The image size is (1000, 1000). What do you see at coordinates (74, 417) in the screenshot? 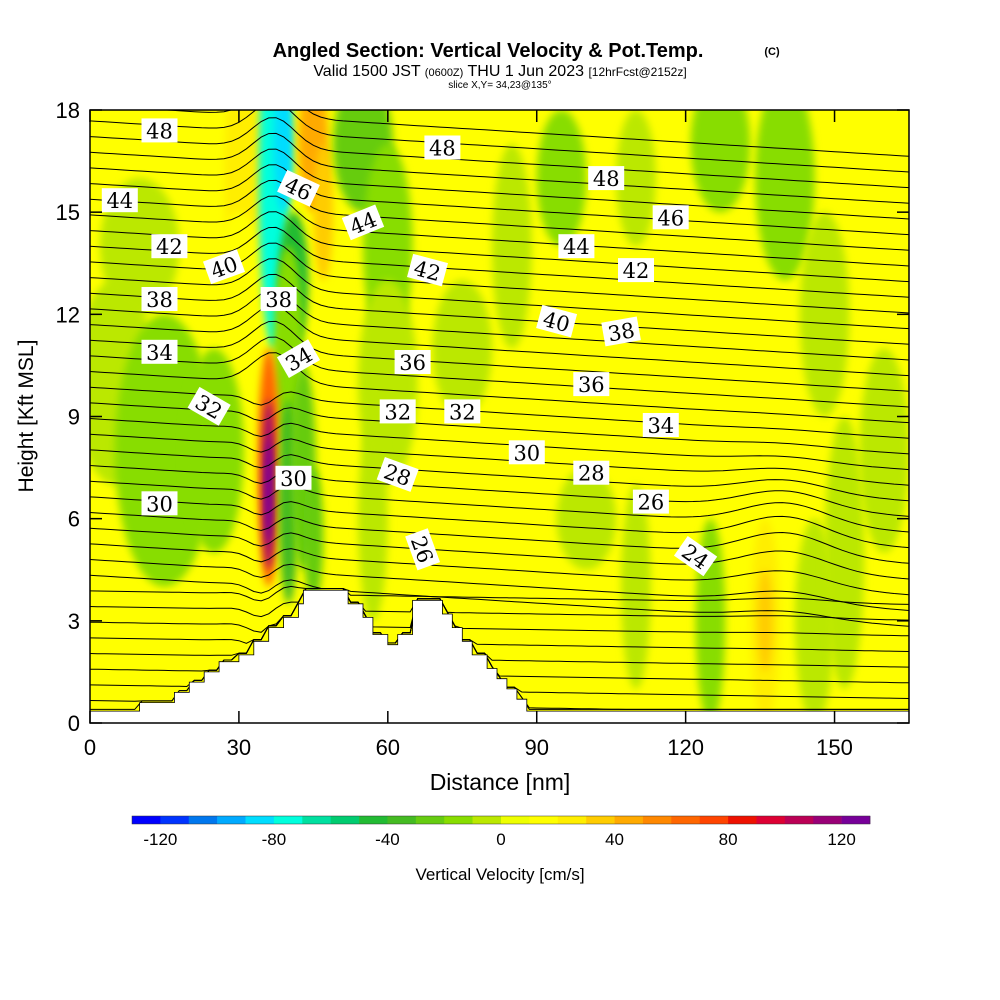
I see `y-tick-label: 9` at bounding box center [74, 417].